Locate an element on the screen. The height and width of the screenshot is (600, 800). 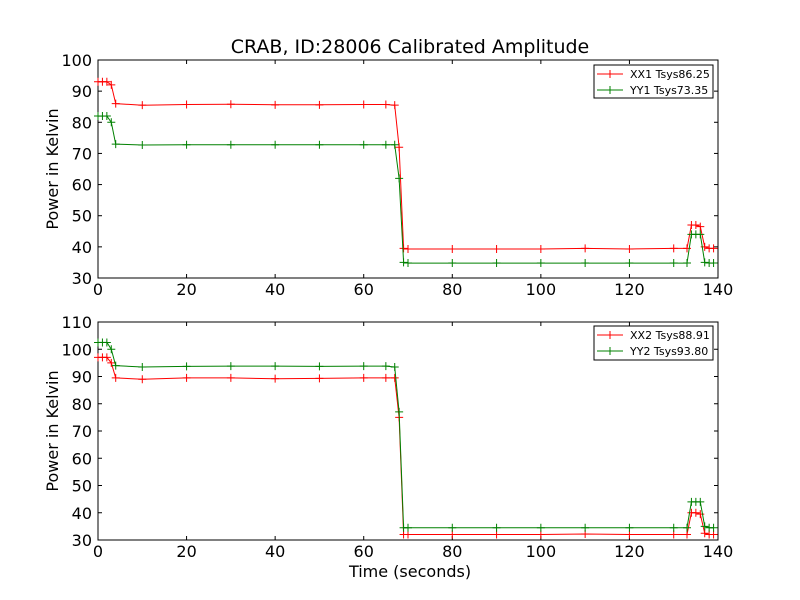
bottom-y-axis-label: Power in Kelvin is located at coordinates (52, 430).